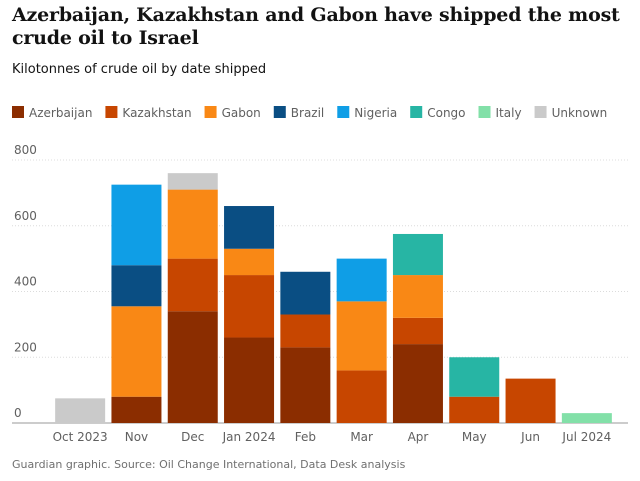 This screenshot has width=640, height=481. What do you see at coordinates (580, 113) in the screenshot?
I see `legend-label-unknown: Unknown` at bounding box center [580, 113].